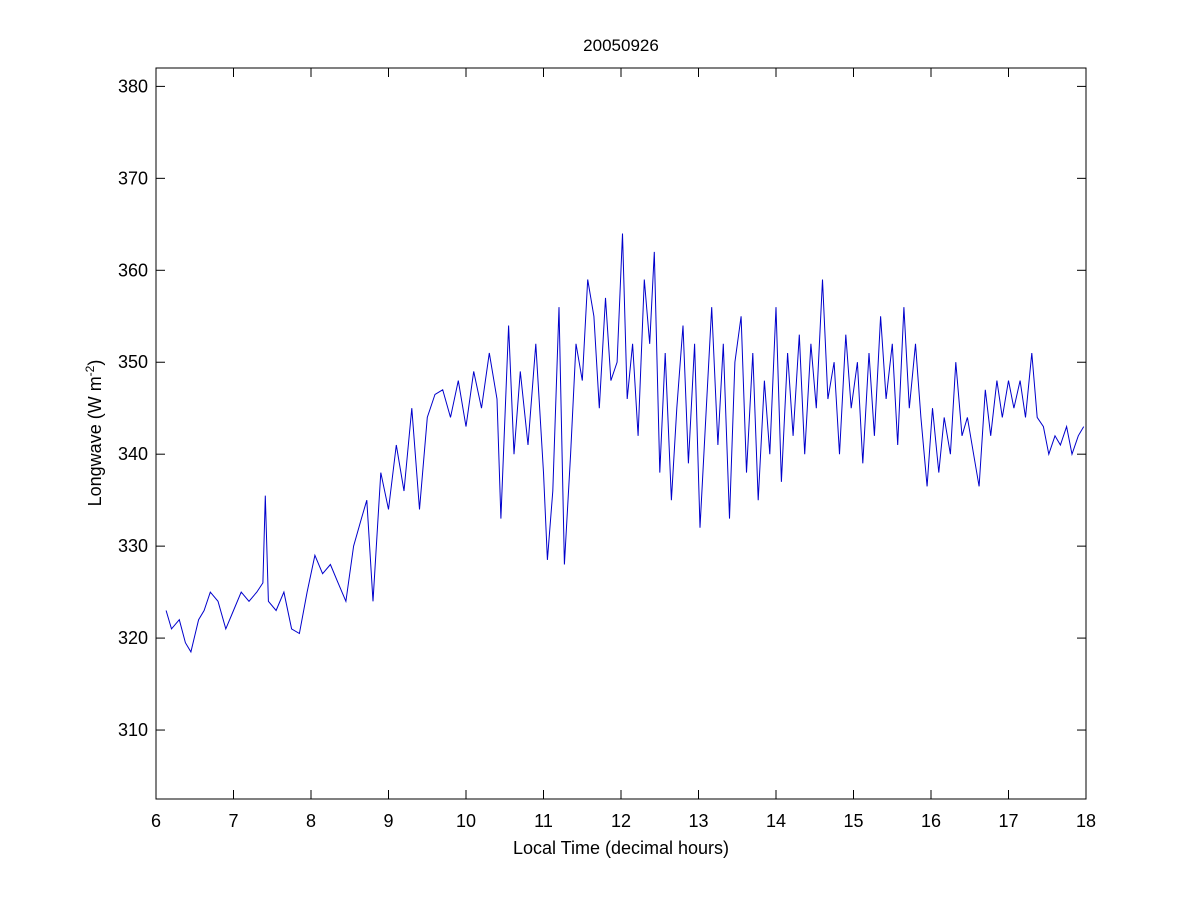 This screenshot has width=1200, height=900. Describe the element at coordinates (133, 638) in the screenshot. I see `y-tick-label: 320` at that location.